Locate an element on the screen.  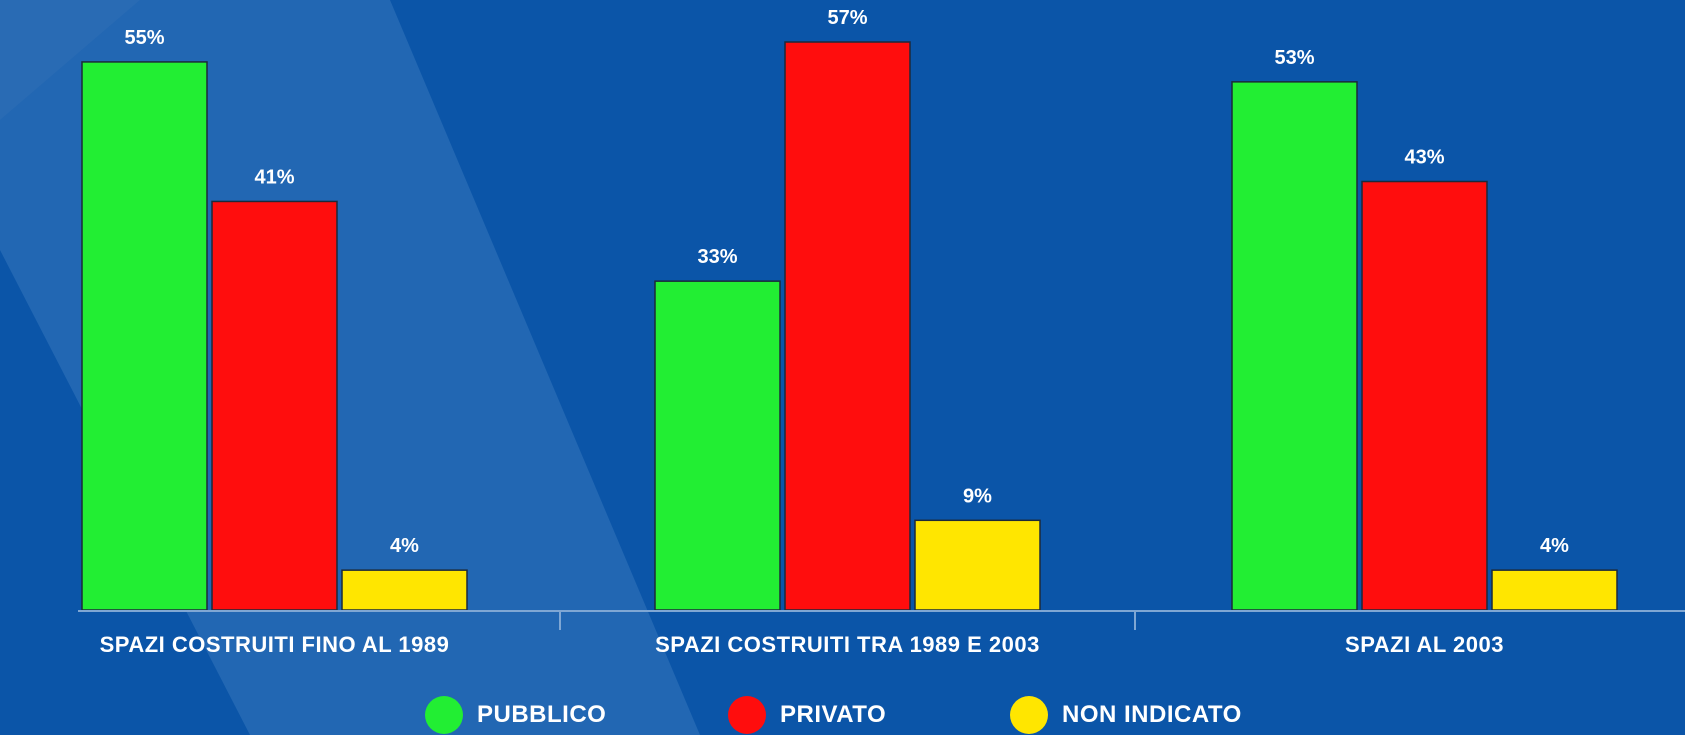
legend-swatch-privato is located at coordinates (747, 715).